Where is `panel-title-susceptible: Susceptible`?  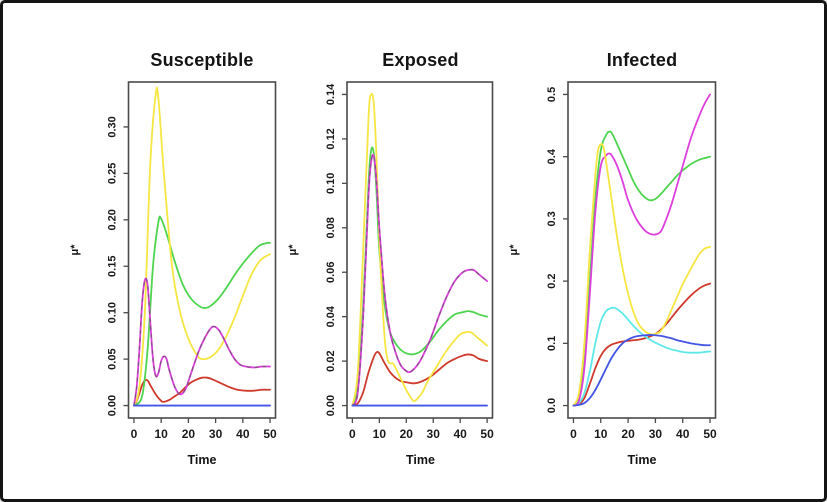
panel-title-susceptible: Susceptible is located at coordinates (202, 60).